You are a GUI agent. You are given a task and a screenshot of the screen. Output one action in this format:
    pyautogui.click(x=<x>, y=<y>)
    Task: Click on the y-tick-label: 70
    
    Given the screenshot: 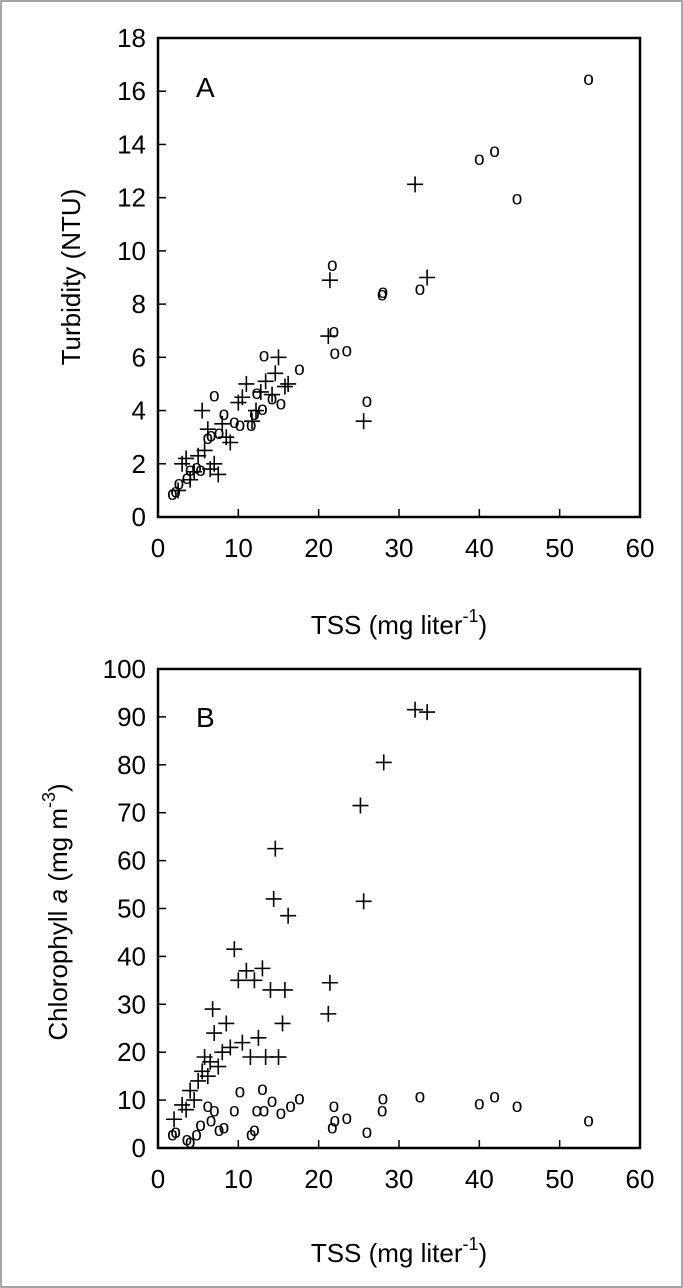 What is the action you would take?
    pyautogui.click(x=131, y=813)
    